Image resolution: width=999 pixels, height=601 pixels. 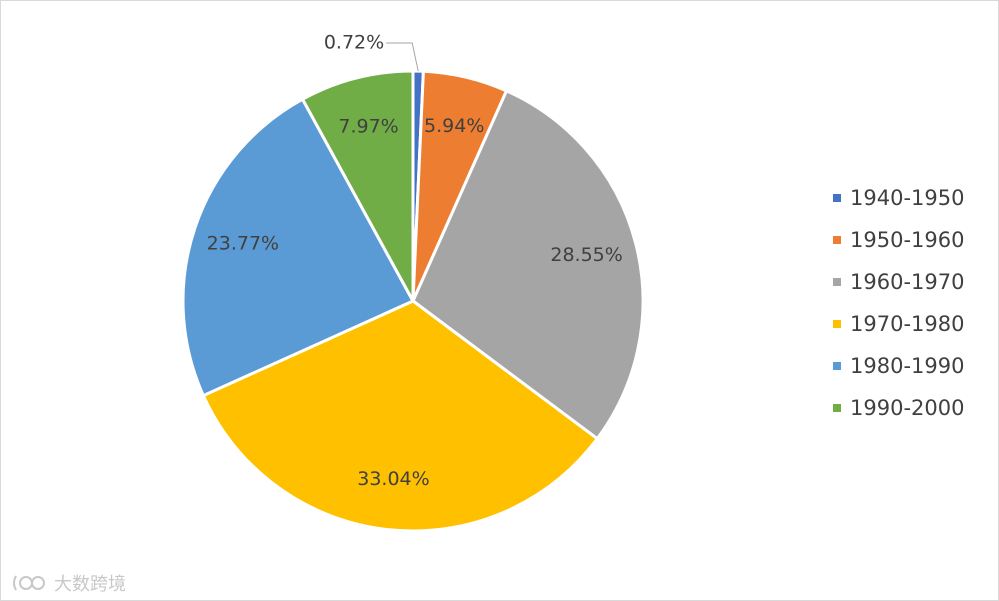 I want to click on legend-item: 1990-2000, so click(x=913, y=408).